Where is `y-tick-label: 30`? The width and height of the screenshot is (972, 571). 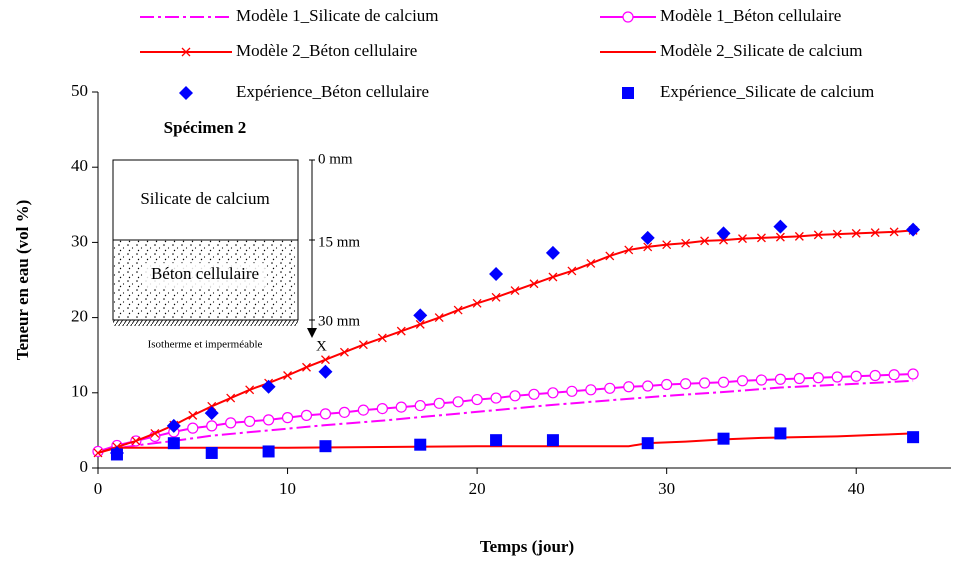
y-tick-label: 30 is located at coordinates (79, 240).